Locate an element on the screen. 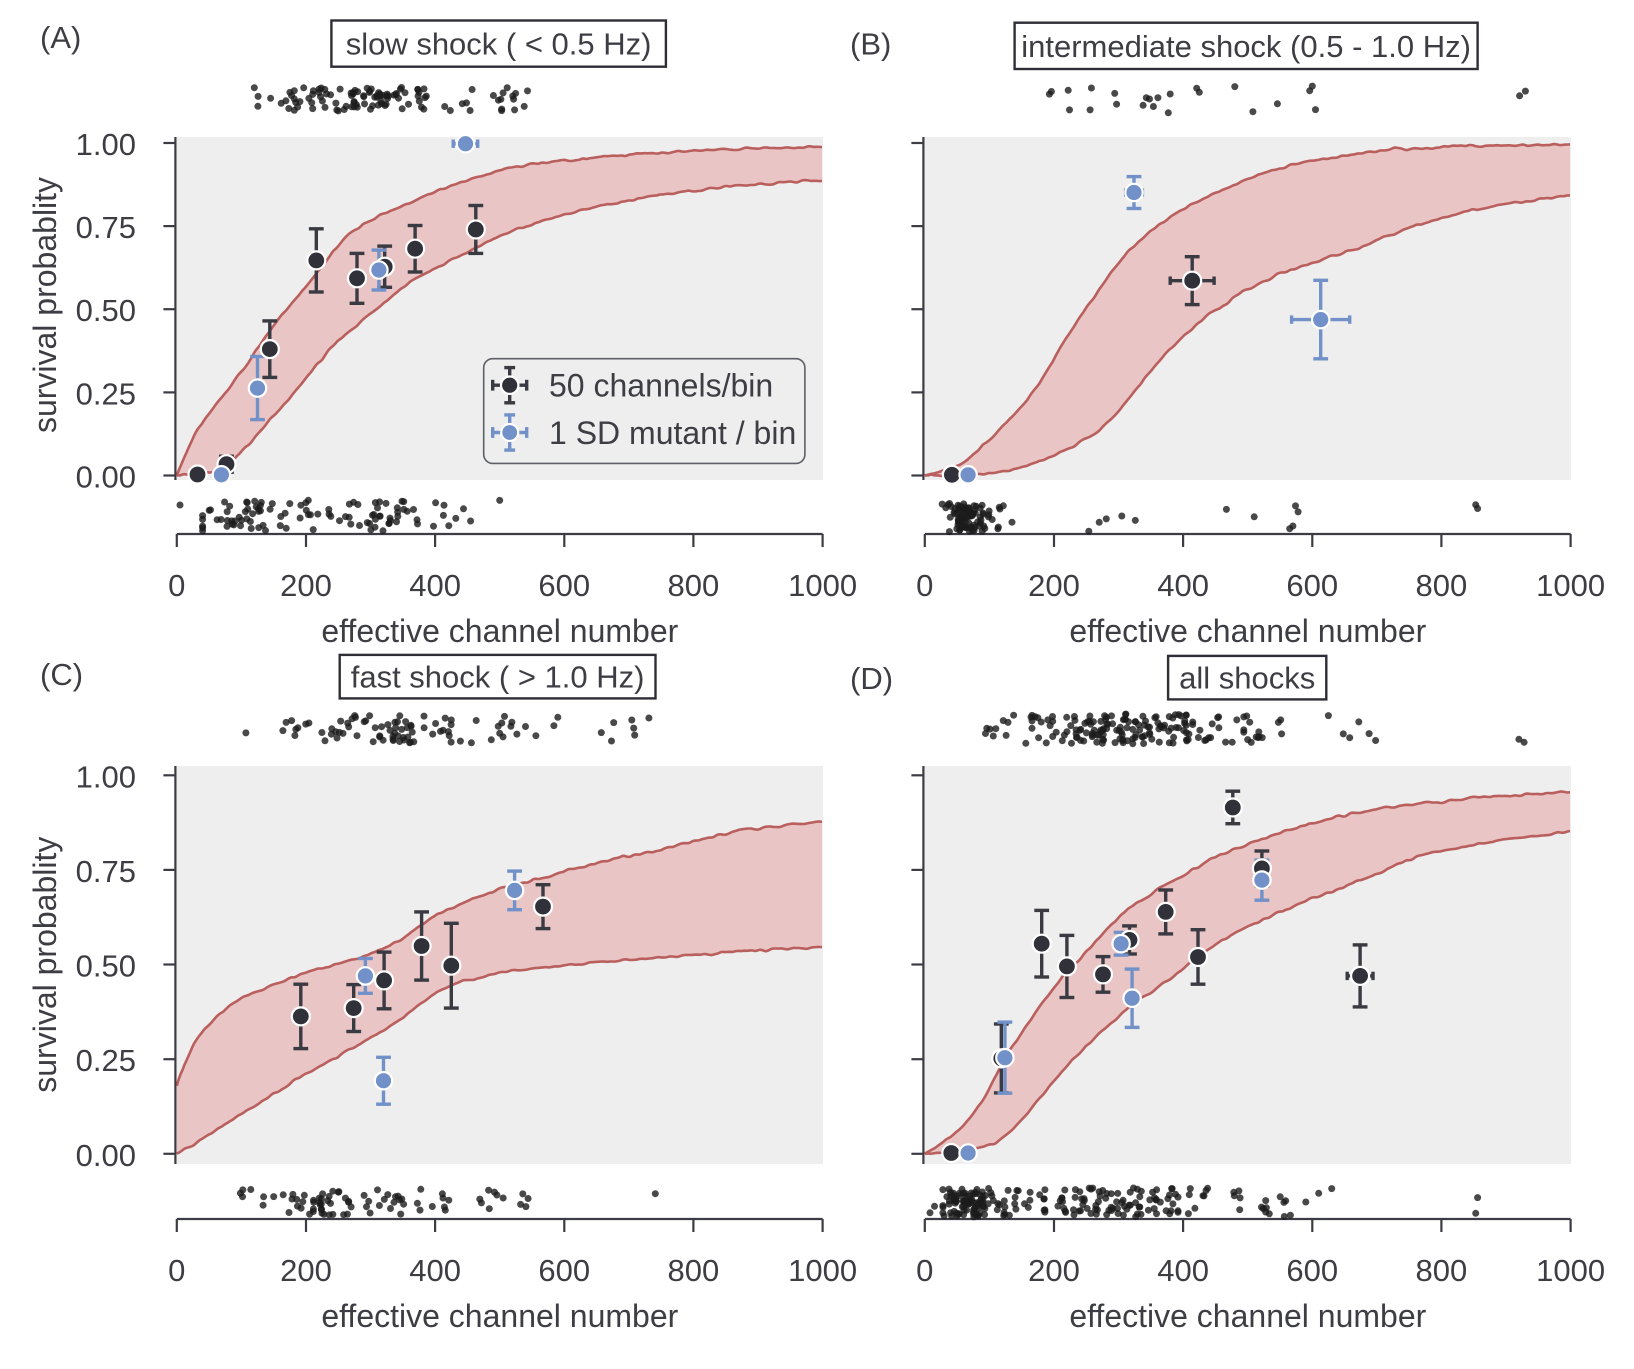  svg-text: 1 SD mutant / bin is located at coordinates (672, 433).